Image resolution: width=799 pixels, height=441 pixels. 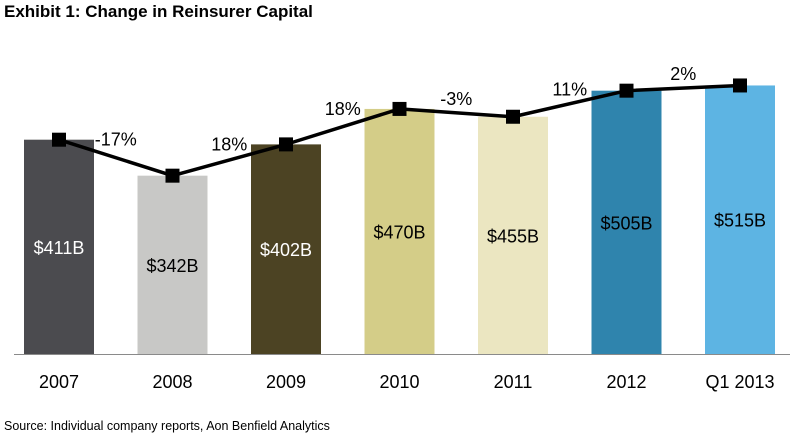 I want to click on category-label: 2010, so click(x=399, y=382).